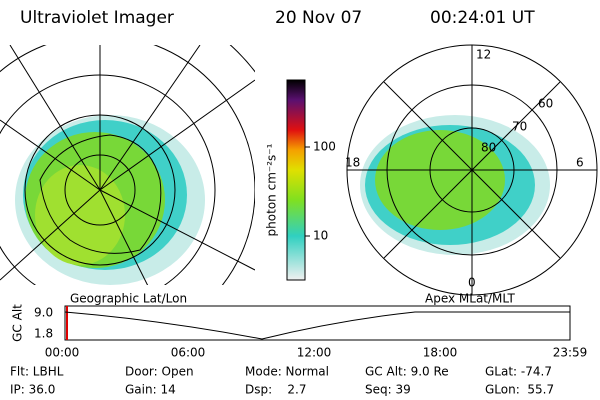  Describe the element at coordinates (580, 163) in the screenshot. I see `mlt-label: 6` at that location.